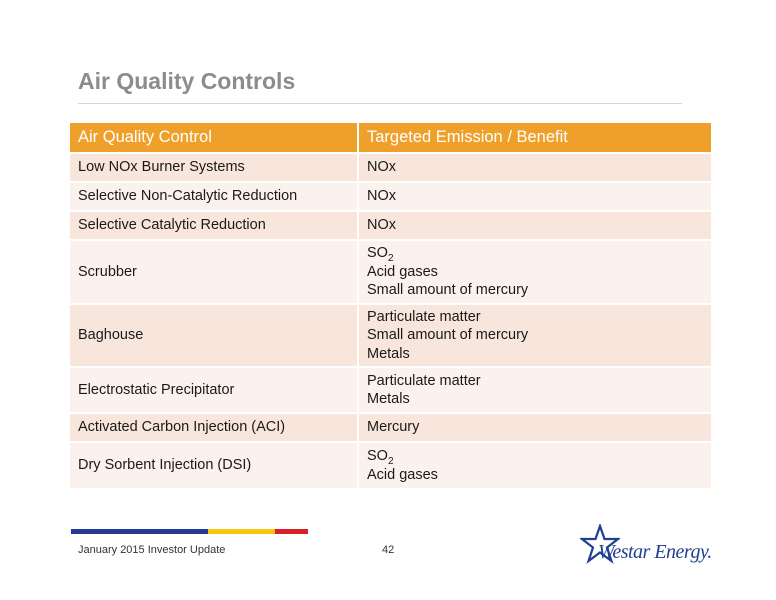  Describe the element at coordinates (187, 81) in the screenshot. I see `page-title: Air Quality Controls` at that location.